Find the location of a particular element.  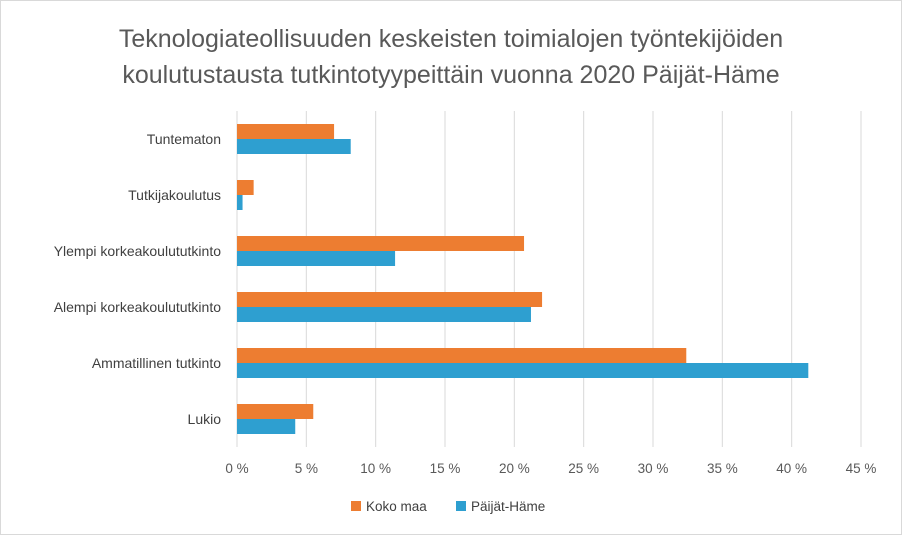

x-tick-label: 40 % is located at coordinates (791, 468).